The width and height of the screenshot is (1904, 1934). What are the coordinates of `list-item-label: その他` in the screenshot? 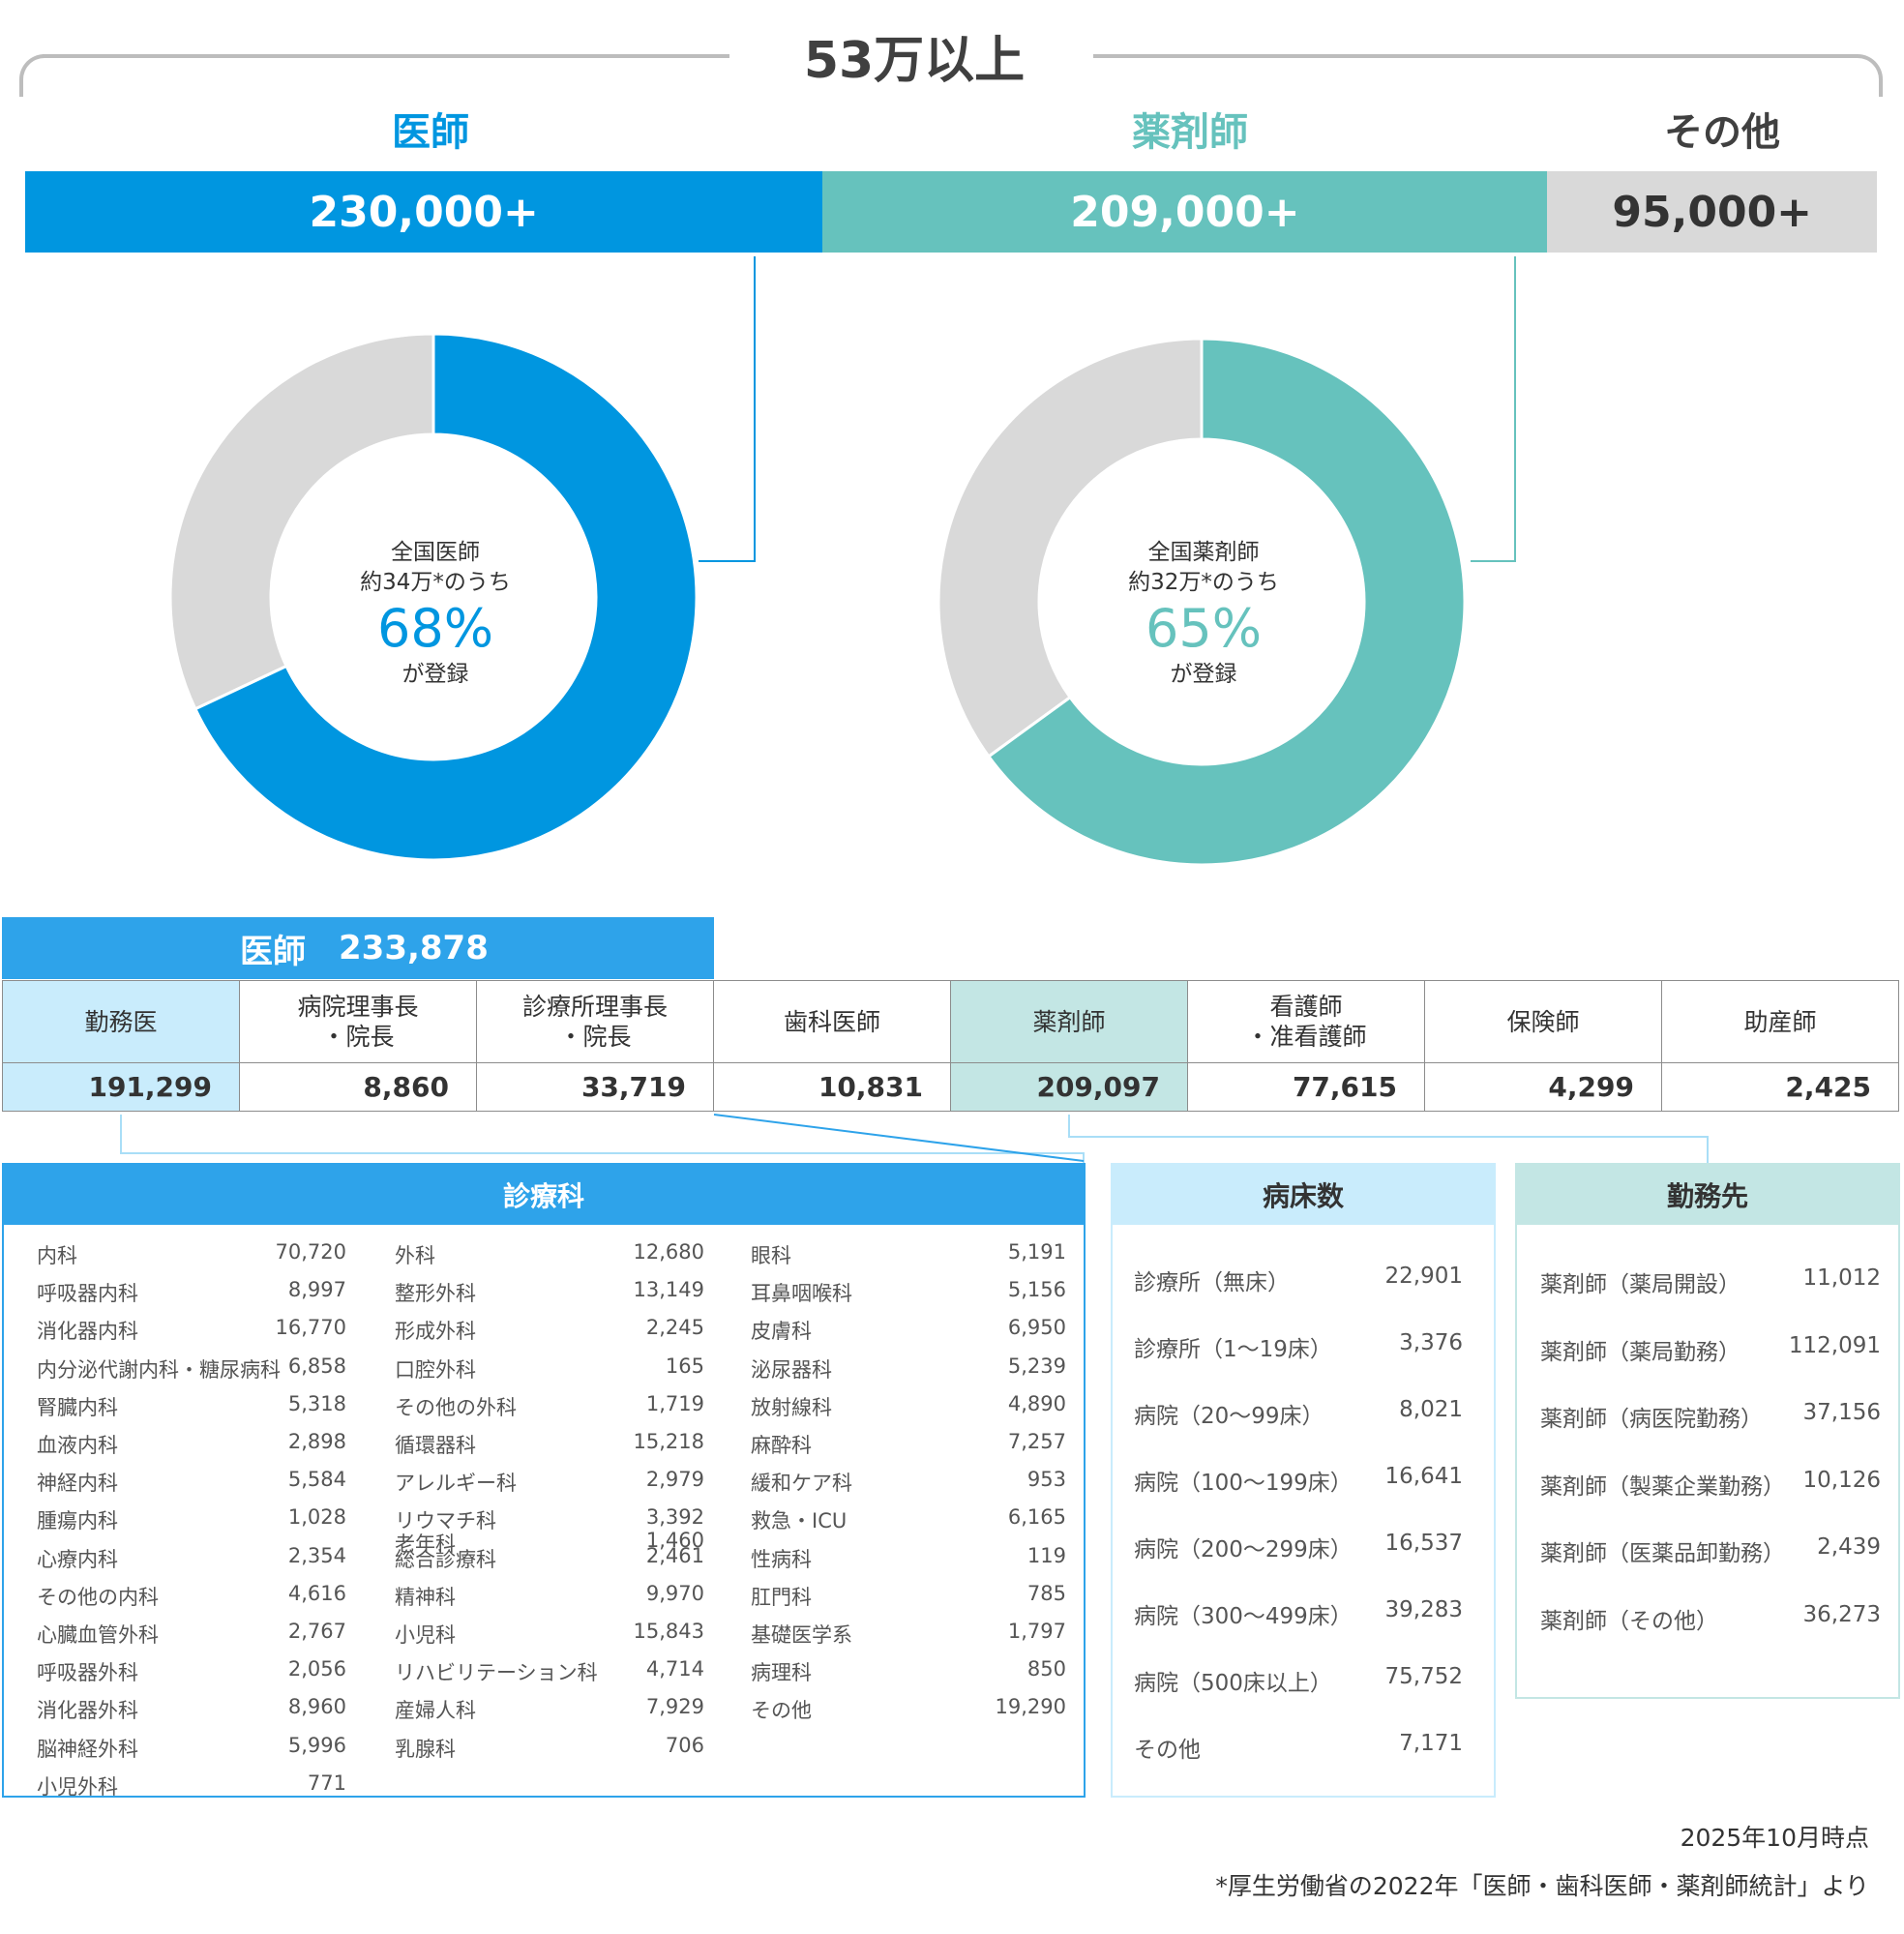 It's located at (782, 1711).